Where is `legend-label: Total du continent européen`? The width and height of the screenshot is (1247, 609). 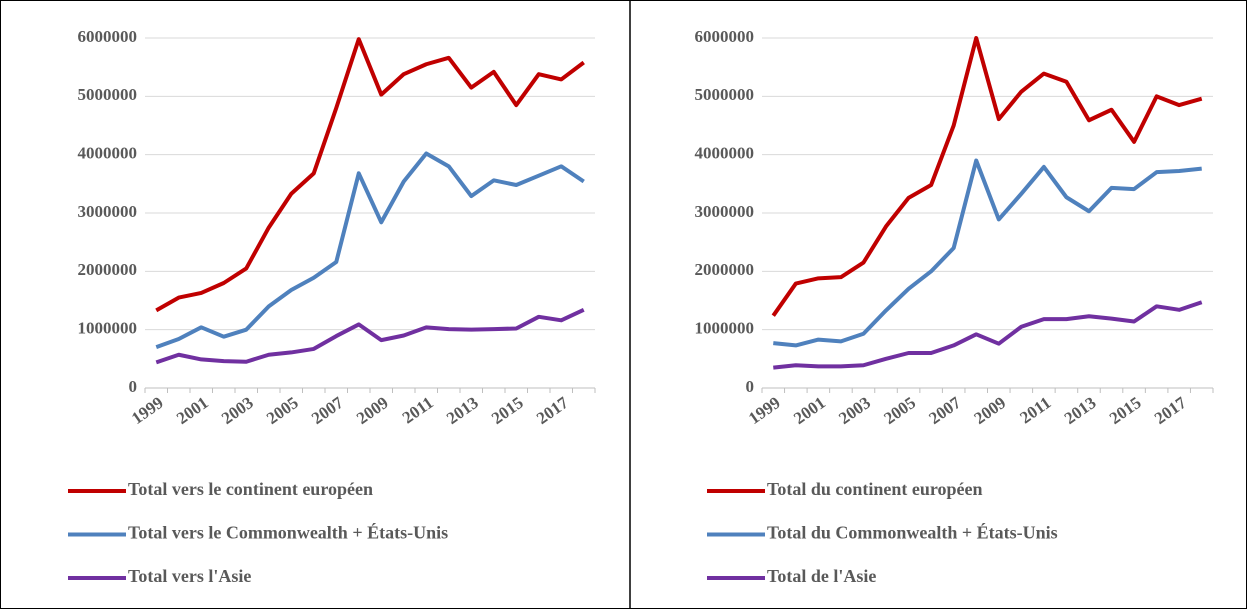
legend-label: Total du continent européen is located at coordinates (875, 489).